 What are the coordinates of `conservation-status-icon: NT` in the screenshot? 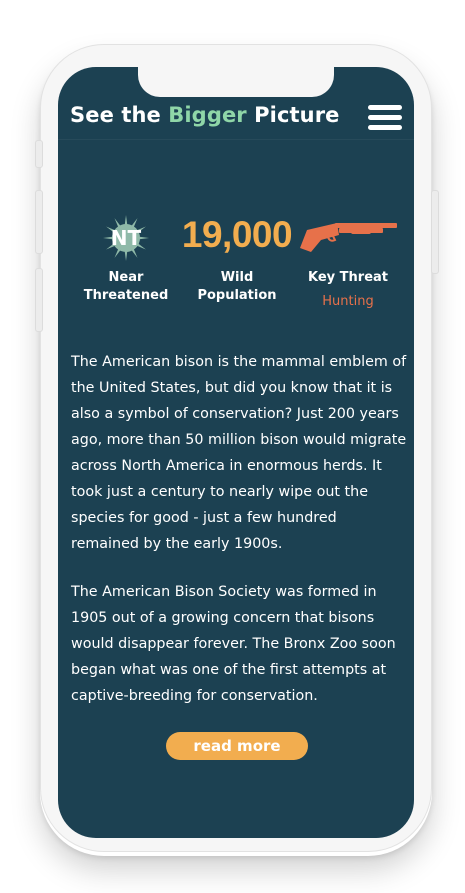 It's located at (126, 238).